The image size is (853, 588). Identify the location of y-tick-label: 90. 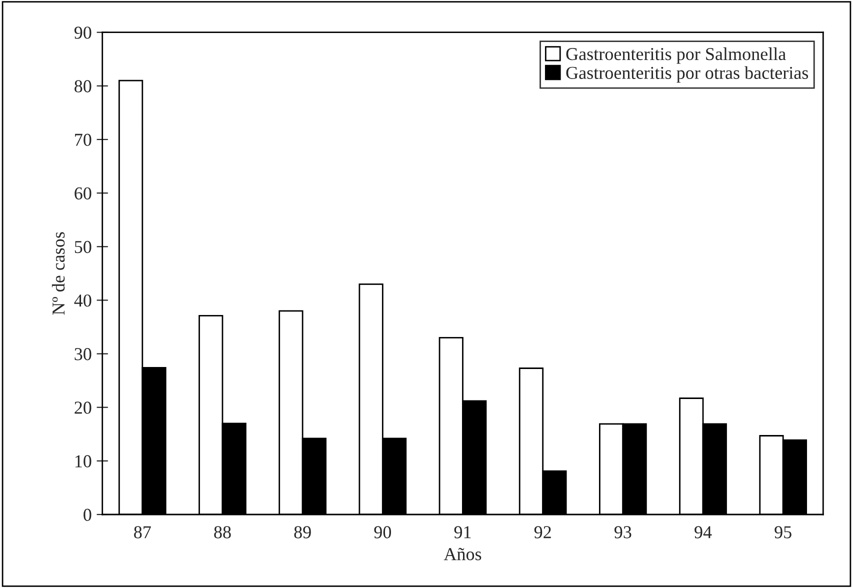
(83, 32).